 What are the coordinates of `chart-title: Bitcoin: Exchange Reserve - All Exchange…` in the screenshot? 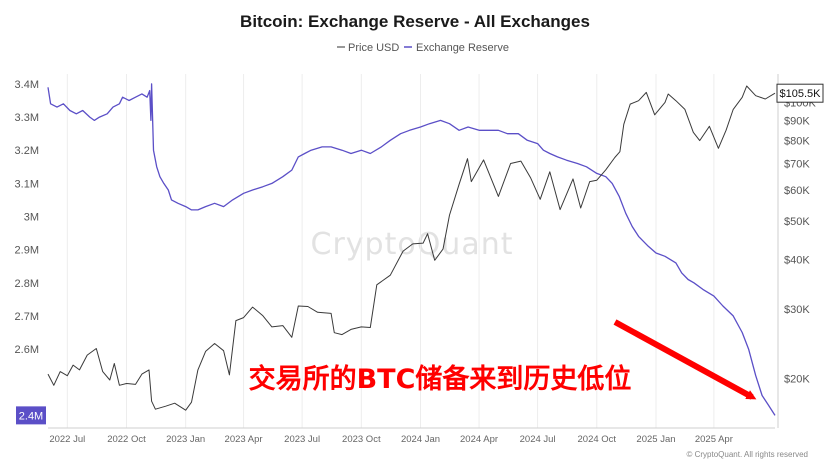 It's located at (415, 21).